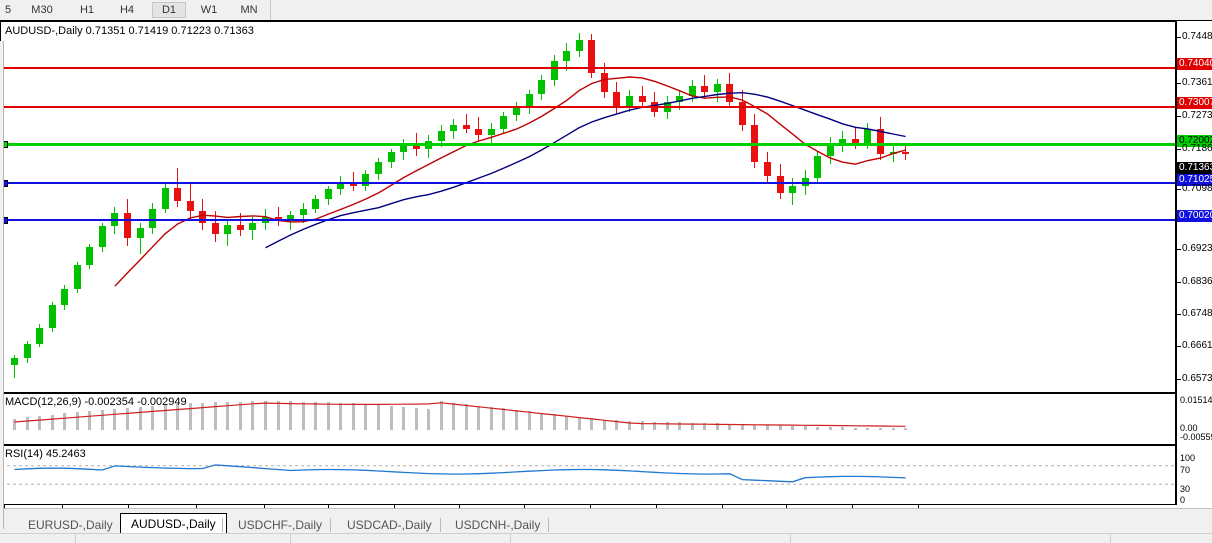 The height and width of the screenshot is (543, 1212). I want to click on timeframe-d1-button: D1, so click(169, 10).